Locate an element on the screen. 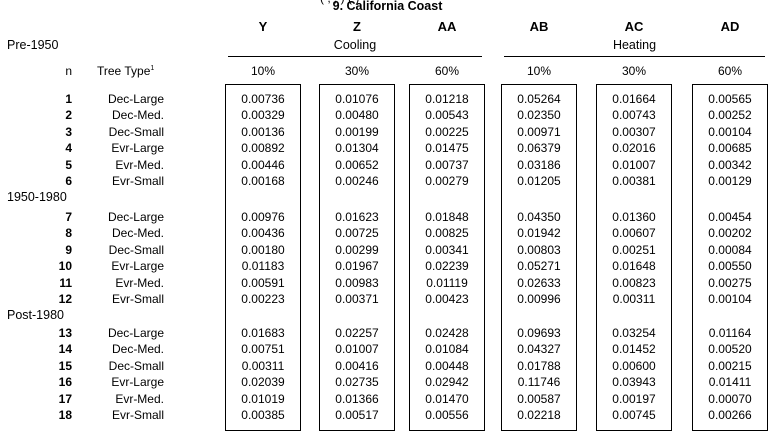 The width and height of the screenshot is (775, 436). table-cell: 0.00607 is located at coordinates (634, 233).